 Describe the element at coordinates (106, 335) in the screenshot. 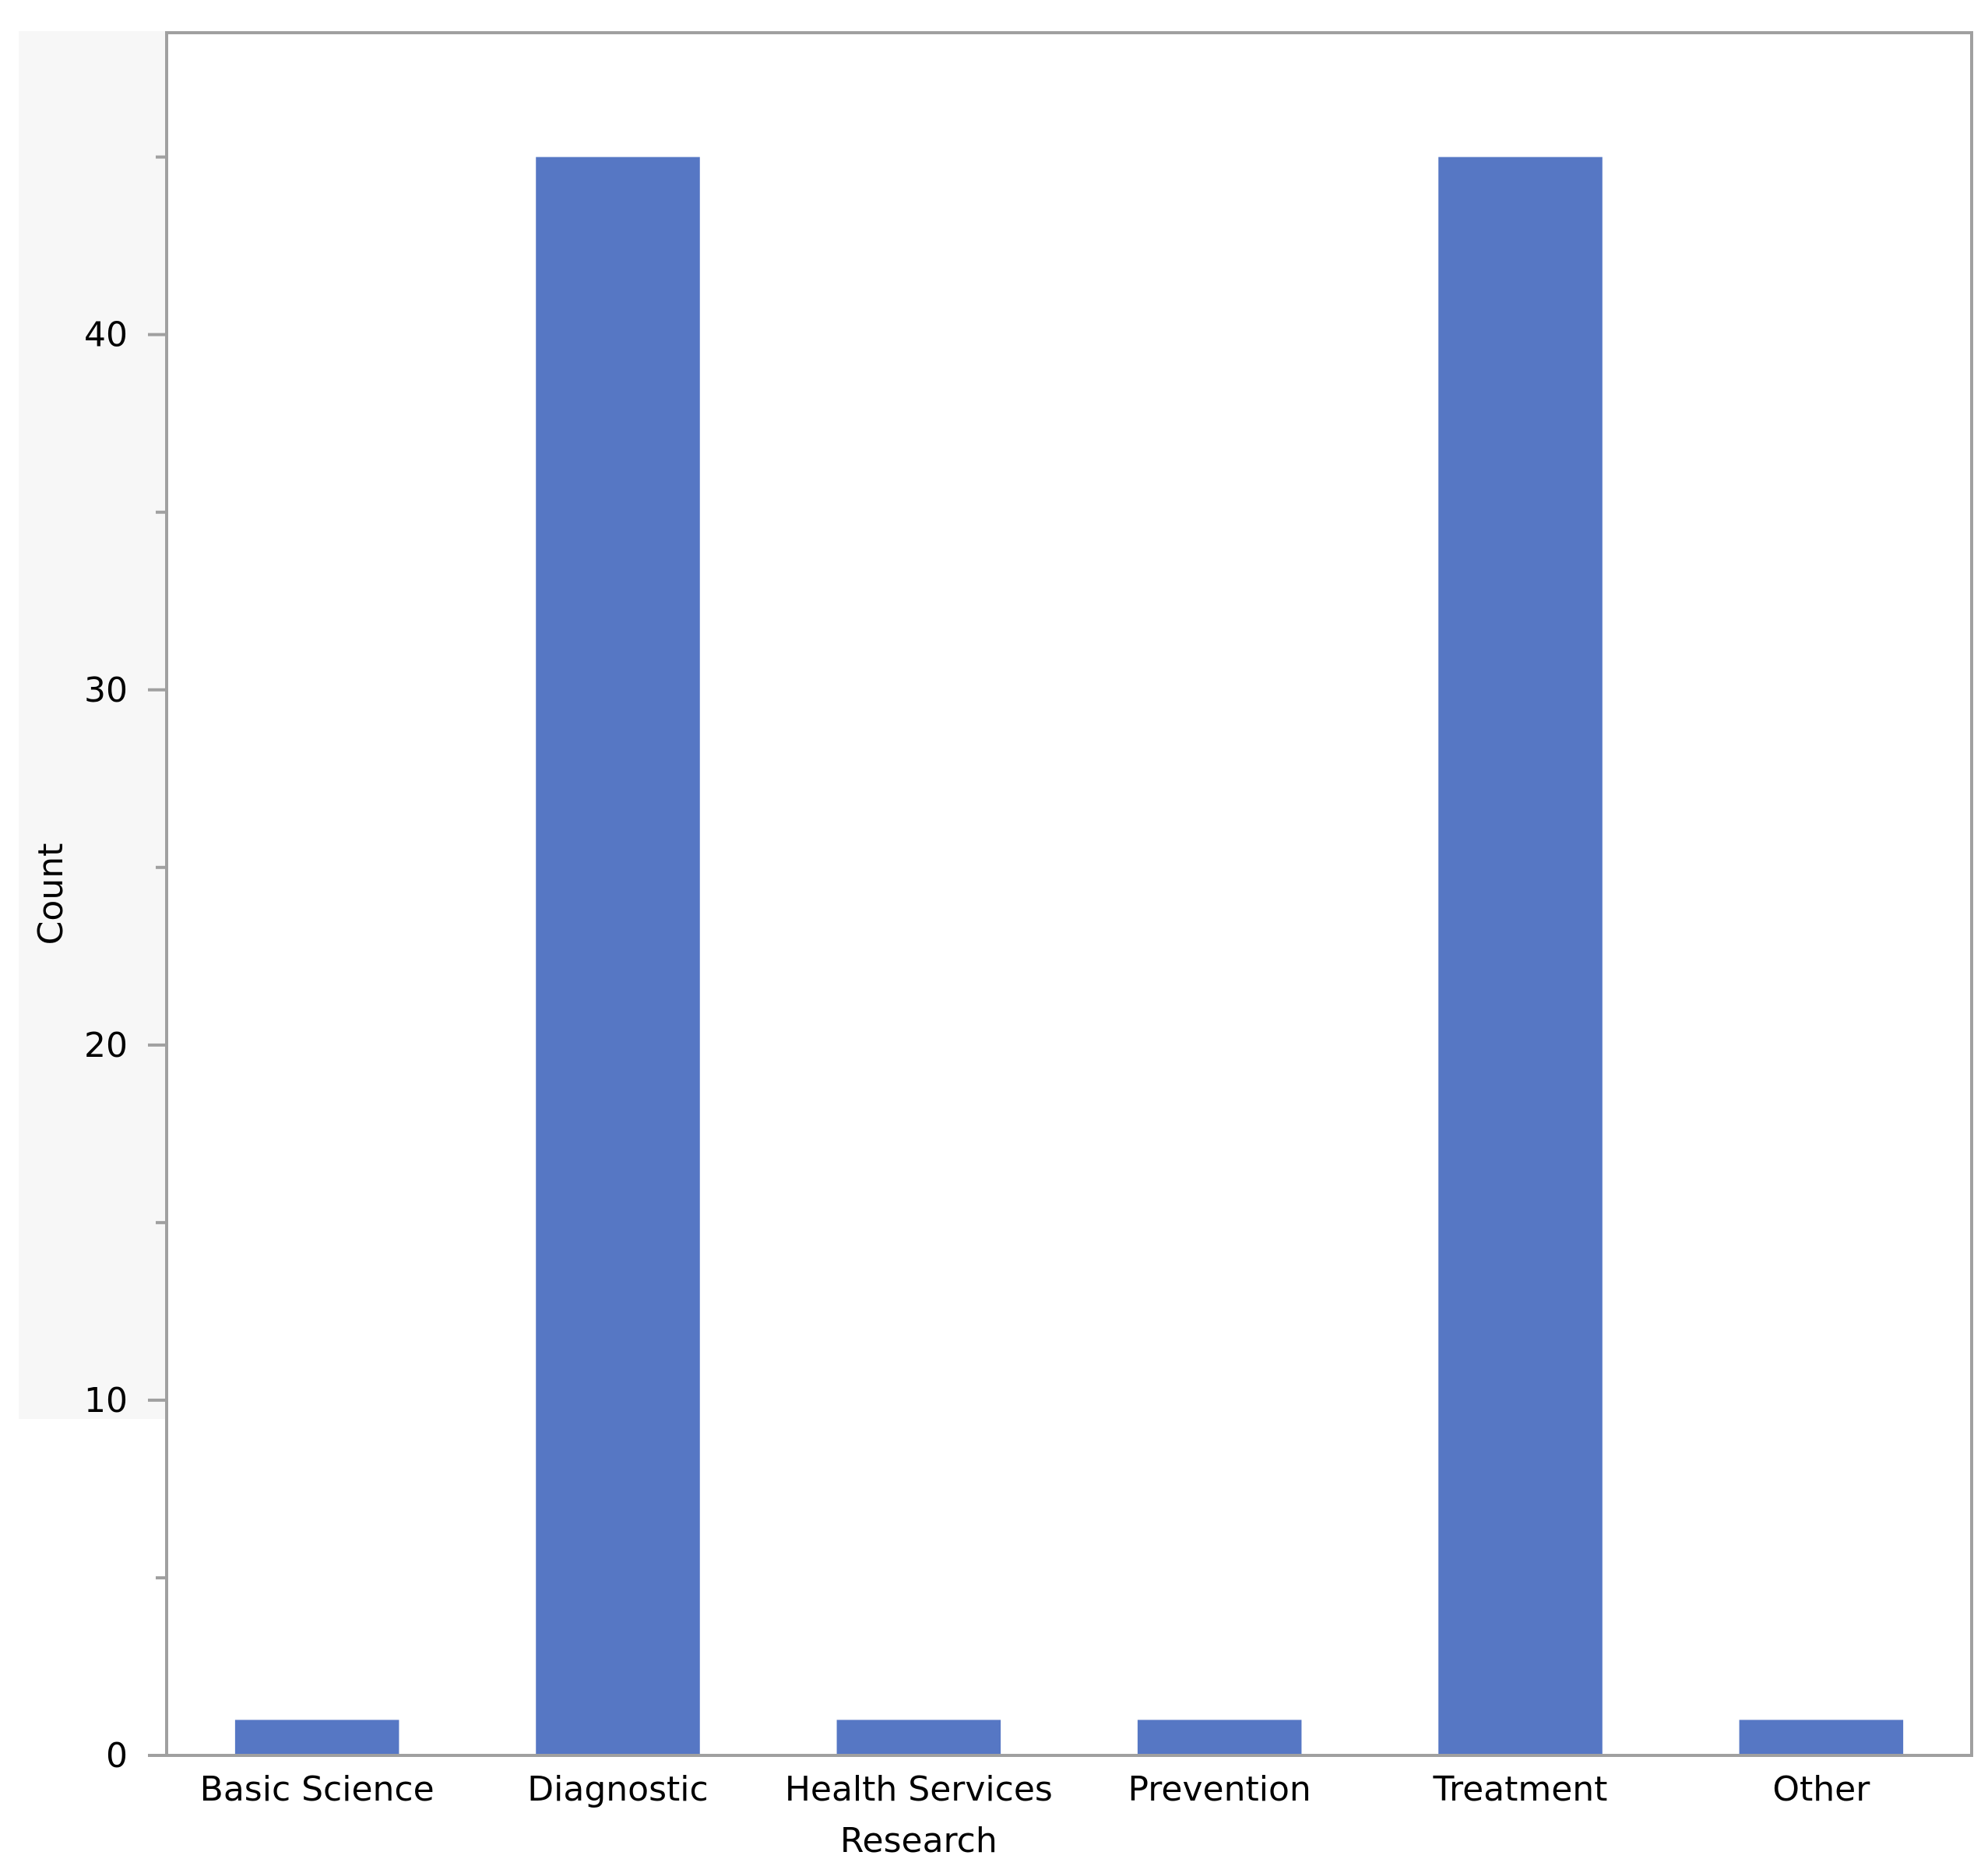

I see `y-tick-label-4: 40` at that location.